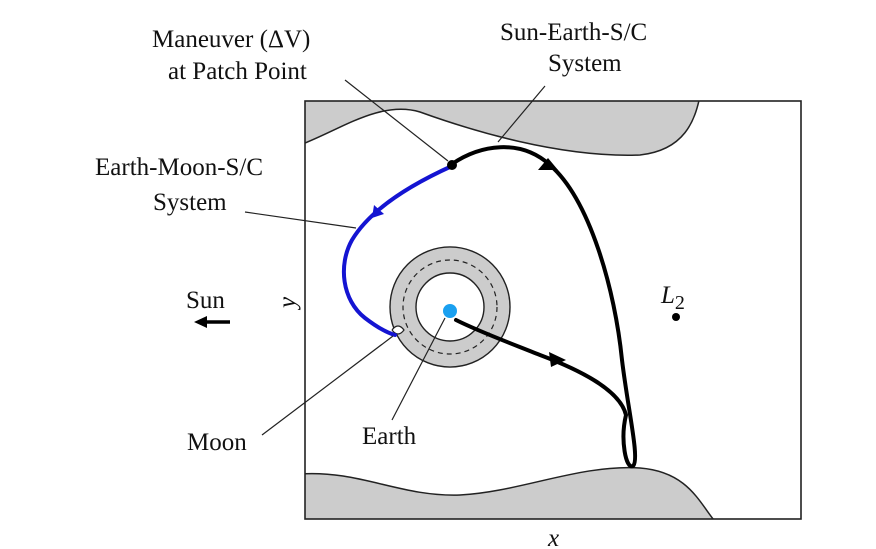  I want to click on y-axis-label: y, so click(287, 303).